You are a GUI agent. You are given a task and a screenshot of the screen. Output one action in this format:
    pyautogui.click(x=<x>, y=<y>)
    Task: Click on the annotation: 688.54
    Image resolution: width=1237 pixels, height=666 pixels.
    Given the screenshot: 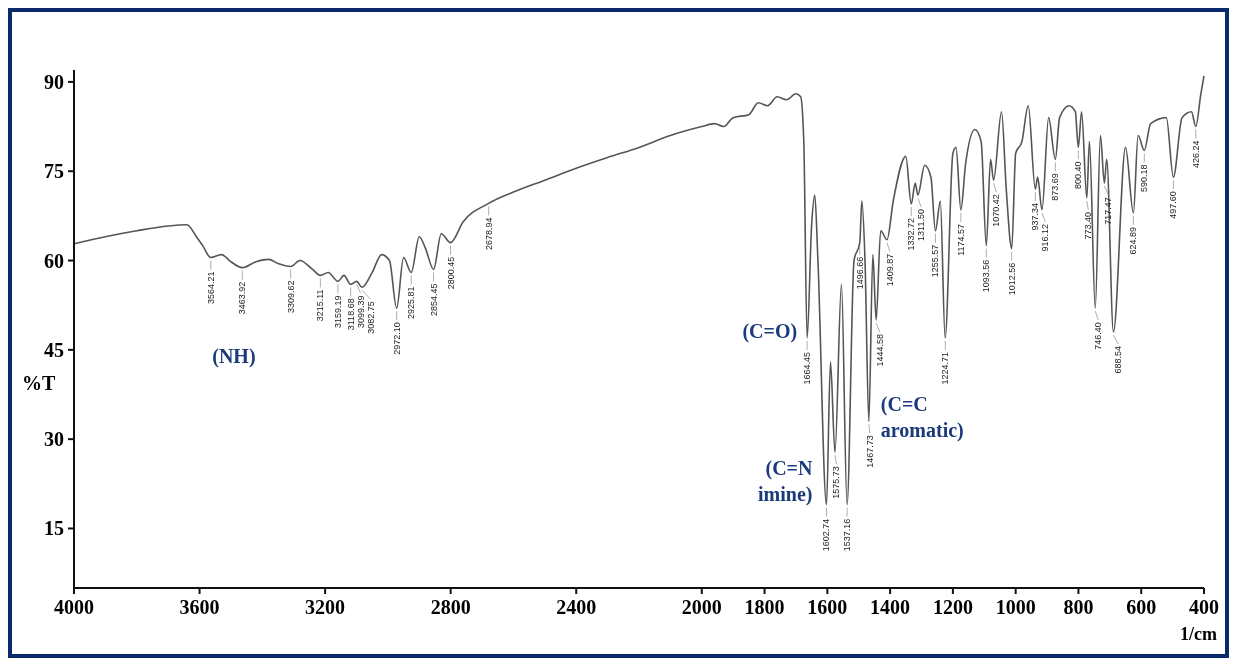 What is the action you would take?
    pyautogui.click(x=1118, y=359)
    